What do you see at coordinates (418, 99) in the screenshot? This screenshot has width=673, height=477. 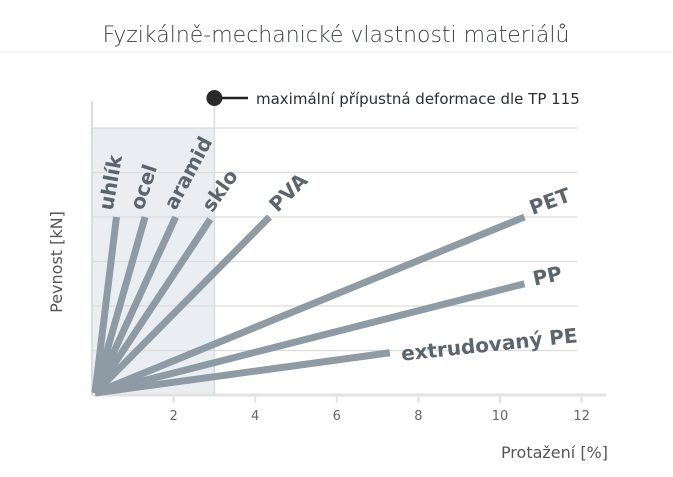 I see `marker-label: maximální přípustná deformace dle TP 115` at bounding box center [418, 99].